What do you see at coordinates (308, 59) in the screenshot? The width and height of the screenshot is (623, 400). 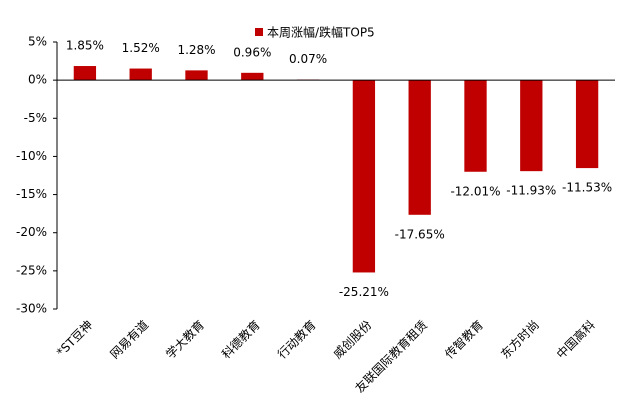 I see `value-label: 0.07%` at bounding box center [308, 59].